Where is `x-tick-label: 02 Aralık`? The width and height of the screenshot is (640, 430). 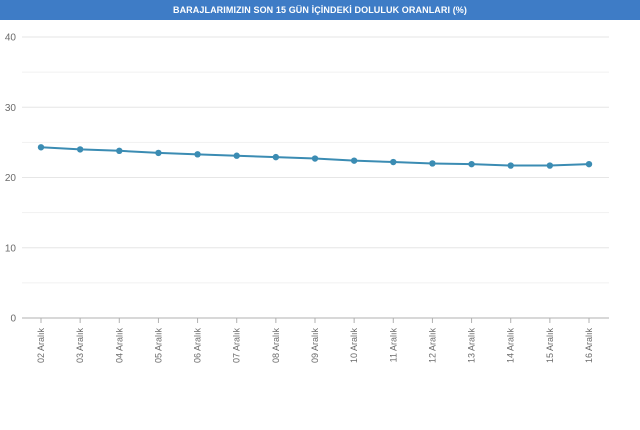 x-tick-label: 02 Aralık is located at coordinates (41, 346).